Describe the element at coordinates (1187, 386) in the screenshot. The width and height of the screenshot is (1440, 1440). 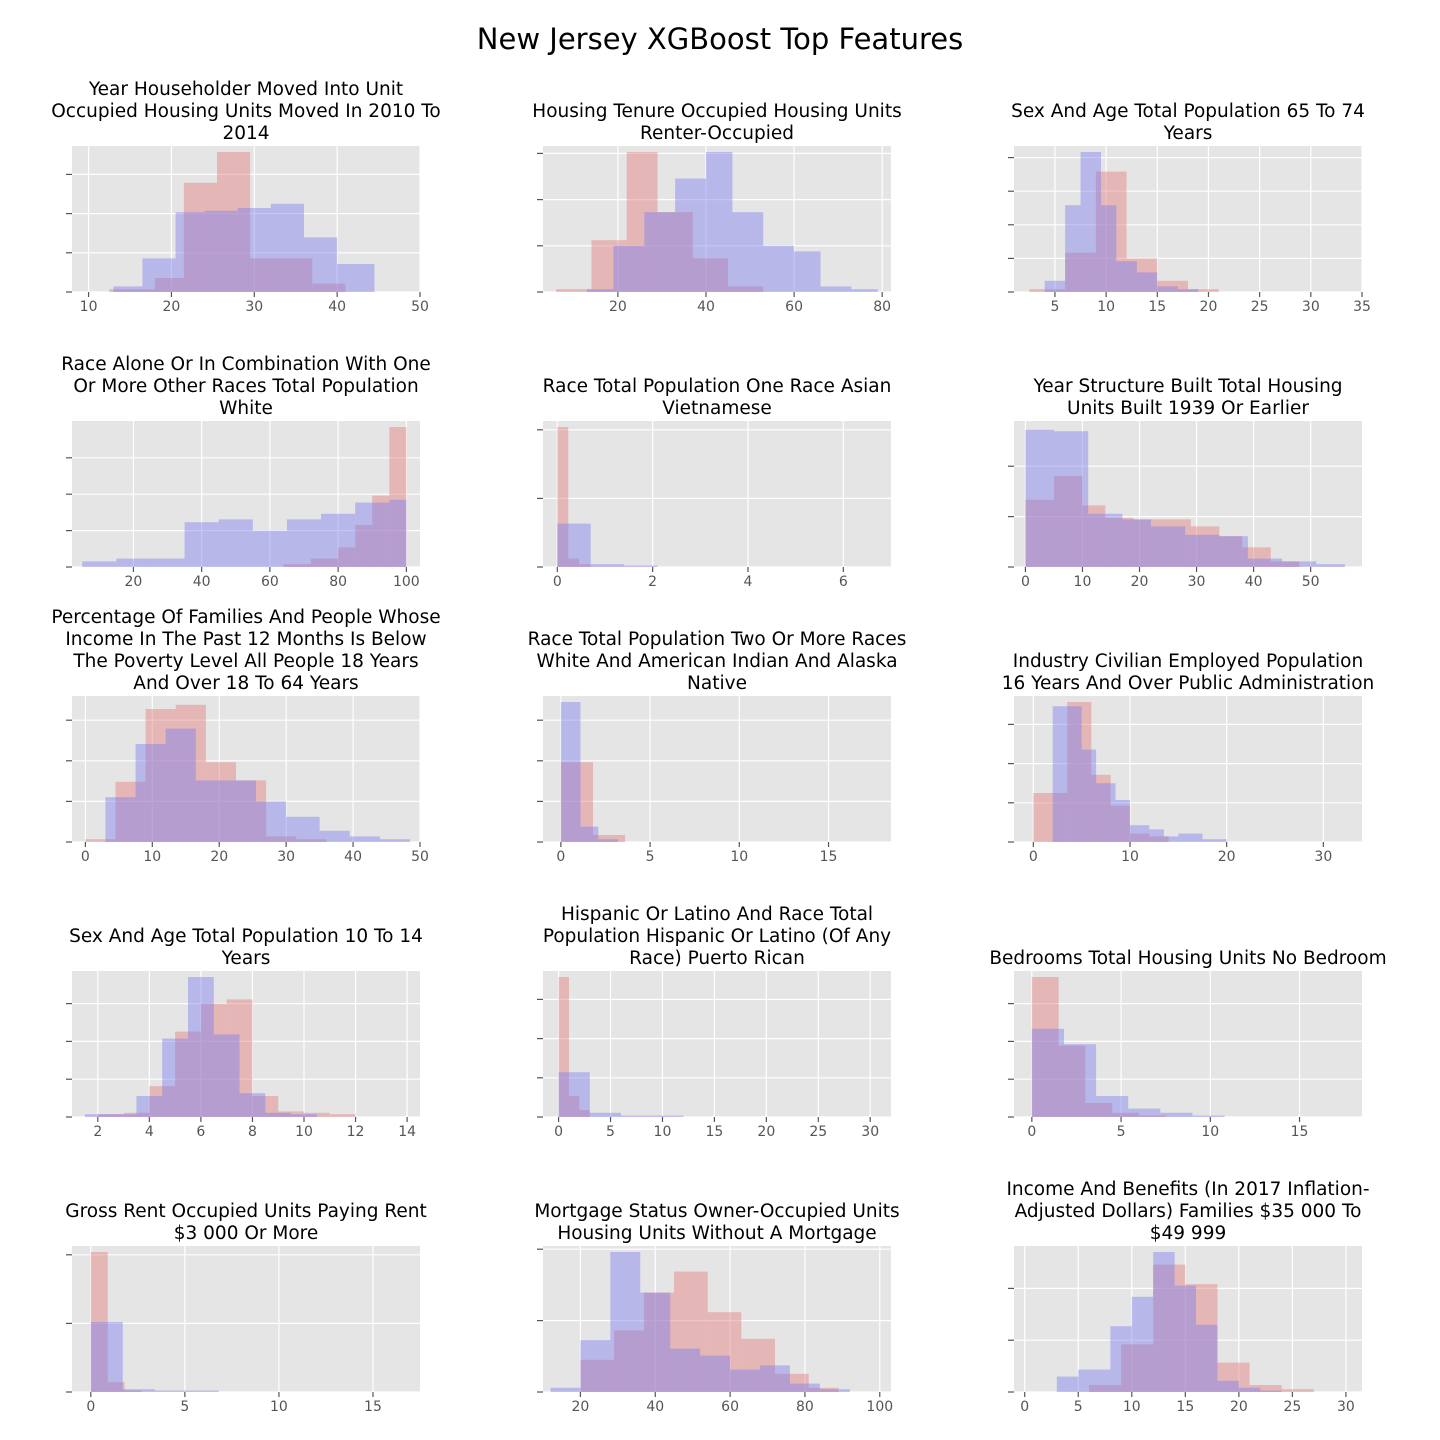
I see `subplot-title: Year Structure Built Total Housing` at that location.